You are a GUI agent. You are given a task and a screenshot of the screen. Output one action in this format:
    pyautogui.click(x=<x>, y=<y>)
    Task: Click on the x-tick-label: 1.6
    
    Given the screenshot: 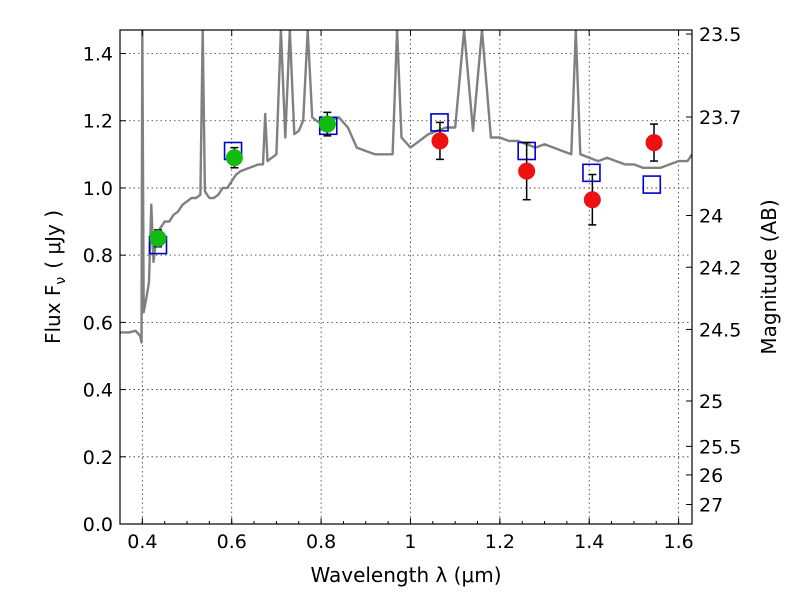 What is the action you would take?
    pyautogui.click(x=678, y=542)
    